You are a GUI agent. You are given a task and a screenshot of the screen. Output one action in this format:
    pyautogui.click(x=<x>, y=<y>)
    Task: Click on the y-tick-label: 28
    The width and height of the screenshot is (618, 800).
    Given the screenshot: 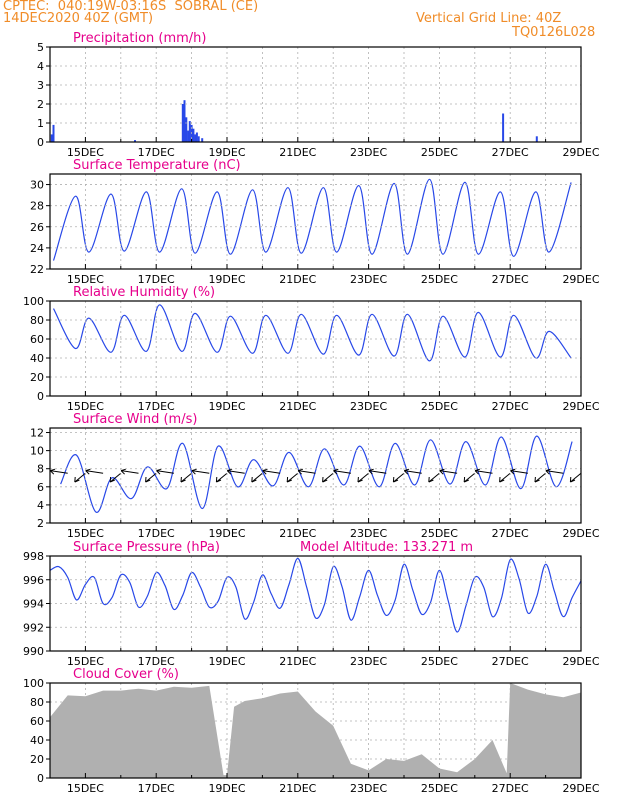 What is the action you would take?
    pyautogui.click(x=37, y=206)
    